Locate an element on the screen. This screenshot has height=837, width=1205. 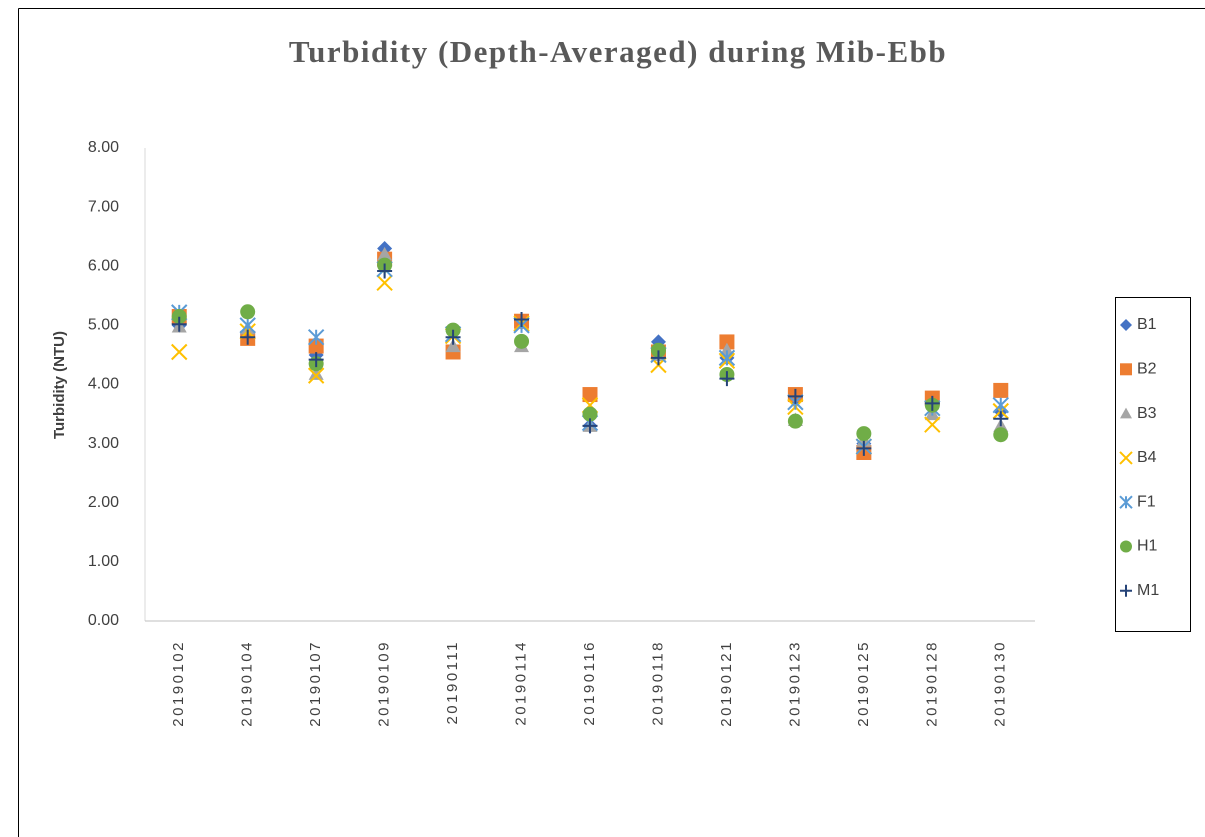
y-tick-label: 0.00 is located at coordinates (103, 620).